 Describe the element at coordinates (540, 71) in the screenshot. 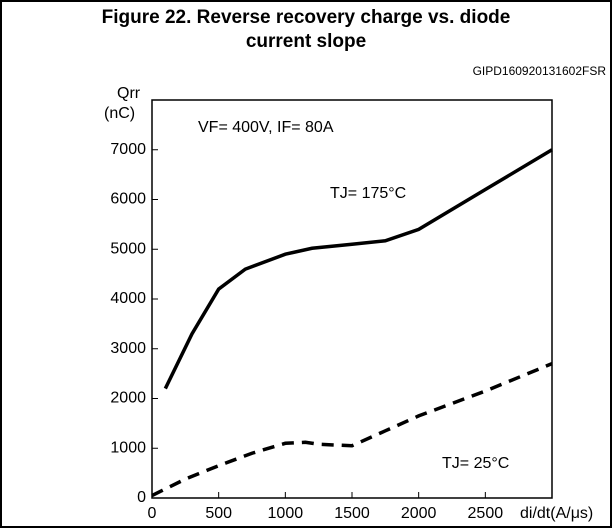

I see `figure-code: GIPD160920131602FSR` at that location.